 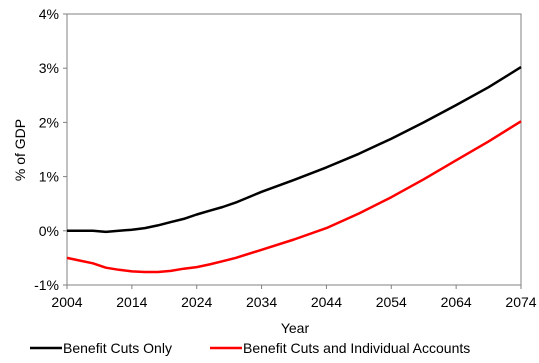 What do you see at coordinates (391, 302) in the screenshot?
I see `x-tick-label: 2054` at bounding box center [391, 302].